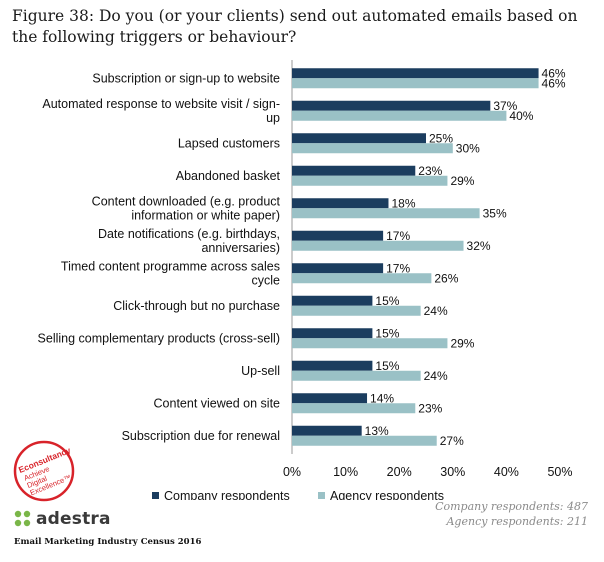 The image size is (604, 562). I want to click on data-label: 32%, so click(479, 246).